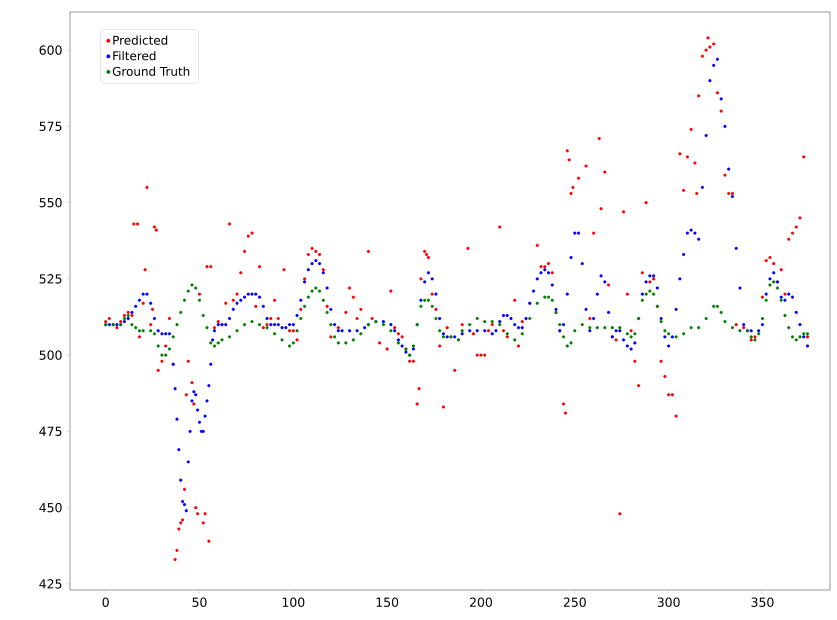 The height and width of the screenshot is (620, 837). What do you see at coordinates (151, 71) in the screenshot?
I see `legend-label: Ground Truth` at bounding box center [151, 71].